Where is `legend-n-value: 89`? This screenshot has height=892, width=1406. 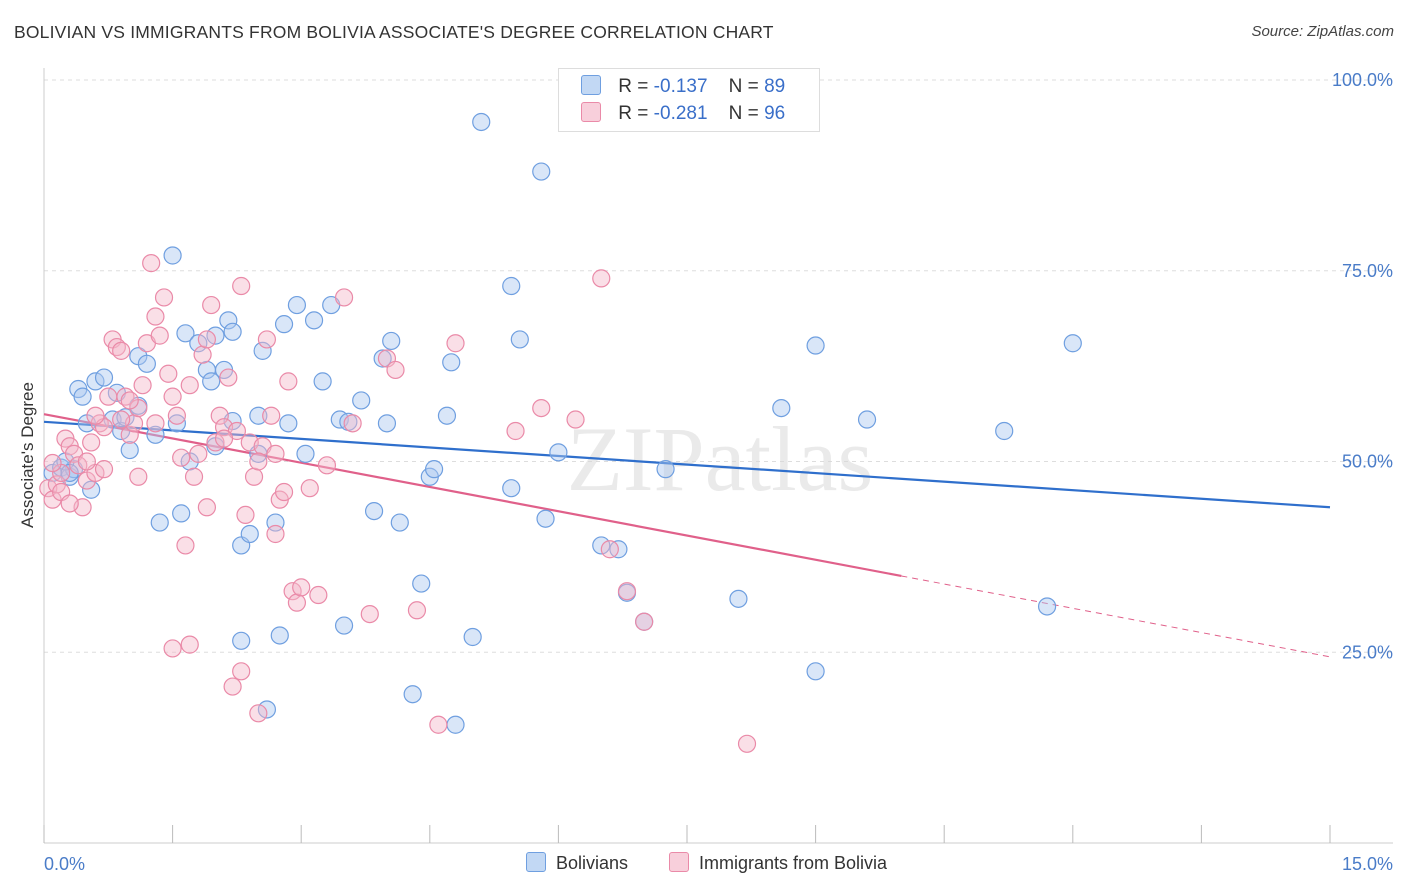 legend-n-value: 89 is located at coordinates (775, 86).